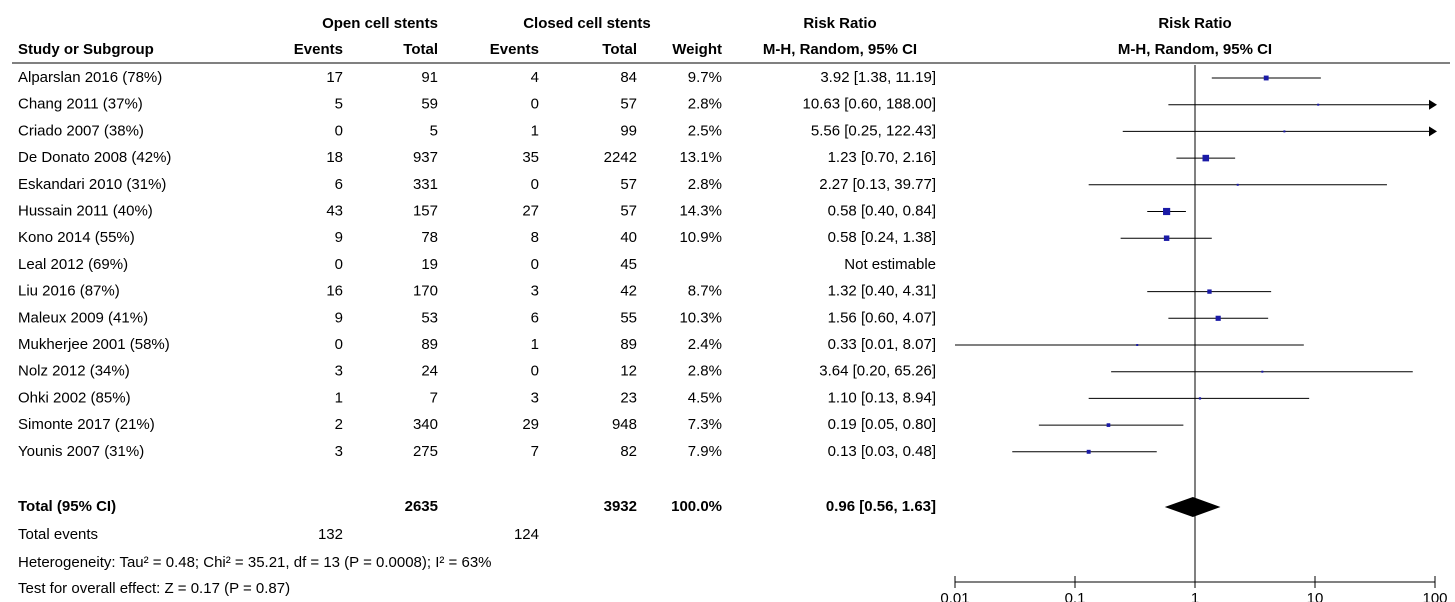  I want to click on x-tick-label: 1, so click(1195, 596).